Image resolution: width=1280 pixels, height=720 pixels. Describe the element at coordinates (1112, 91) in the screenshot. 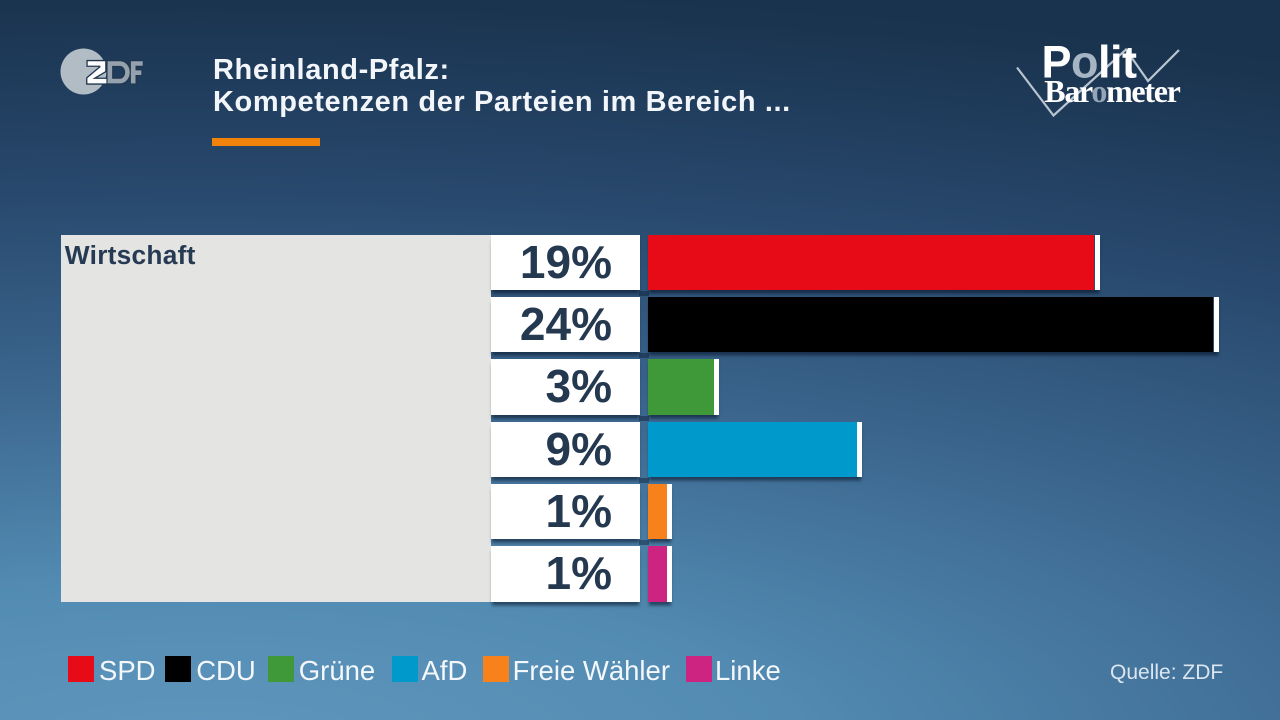

I see `svg-text: Barometer` at that location.